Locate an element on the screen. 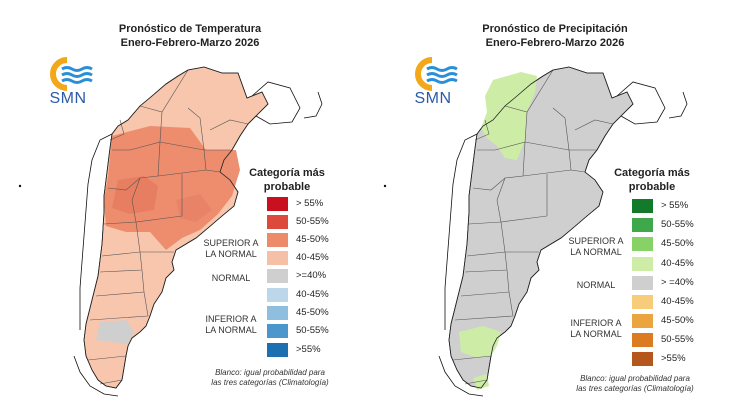 This screenshot has height=411, width=730. temperature-title: Pronóstico de Temperatura is located at coordinates (190, 29).